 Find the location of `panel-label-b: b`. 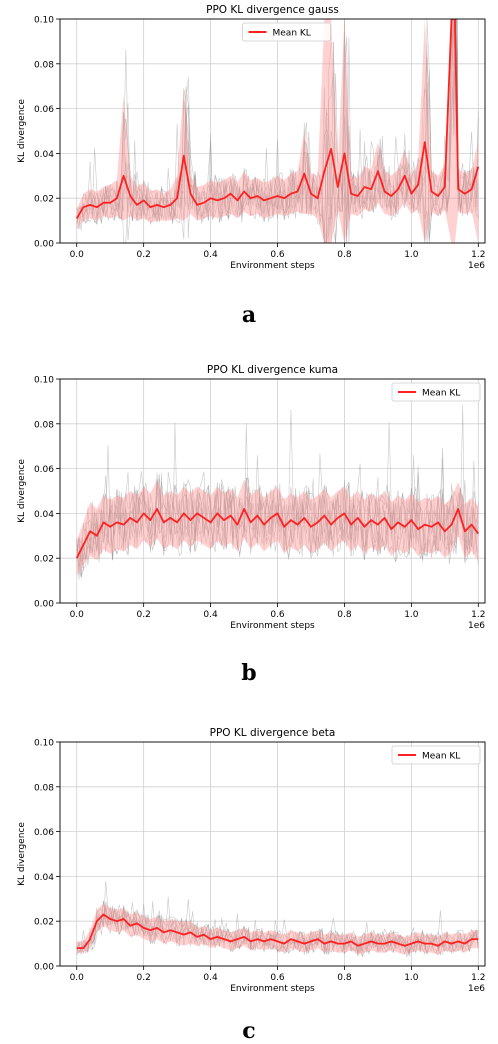

panel-label-b: b is located at coordinates (249, 673).